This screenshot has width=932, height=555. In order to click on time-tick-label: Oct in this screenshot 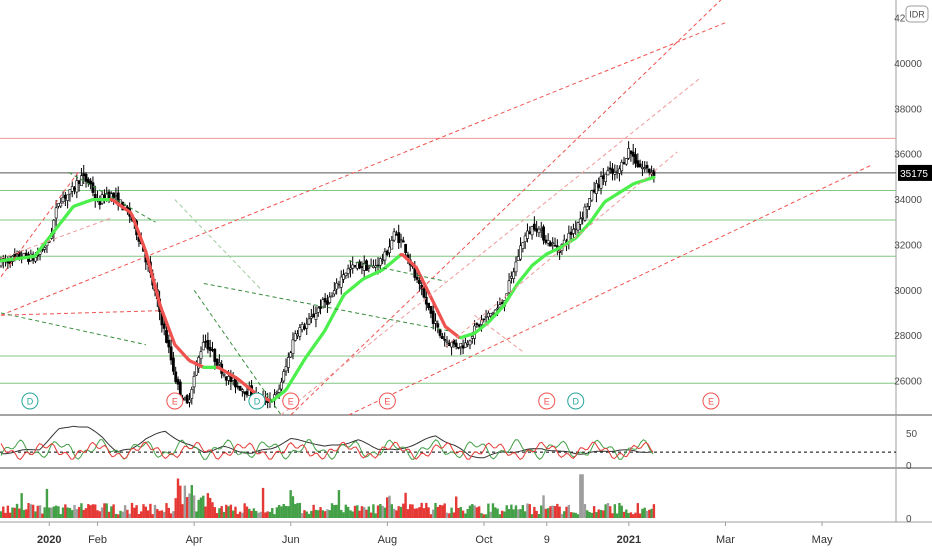, I will do `click(483, 540)`.